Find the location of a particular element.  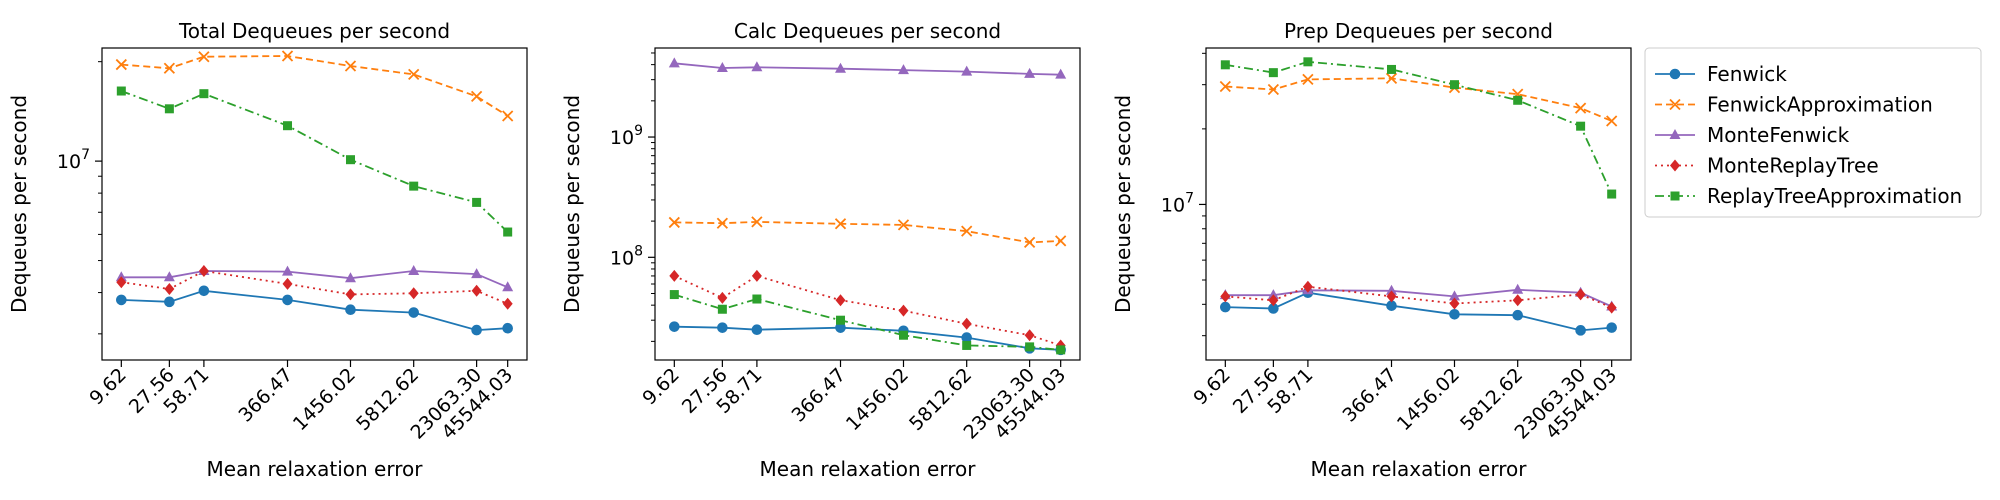

y-tick-label: 10⁸ is located at coordinates (626, 256).